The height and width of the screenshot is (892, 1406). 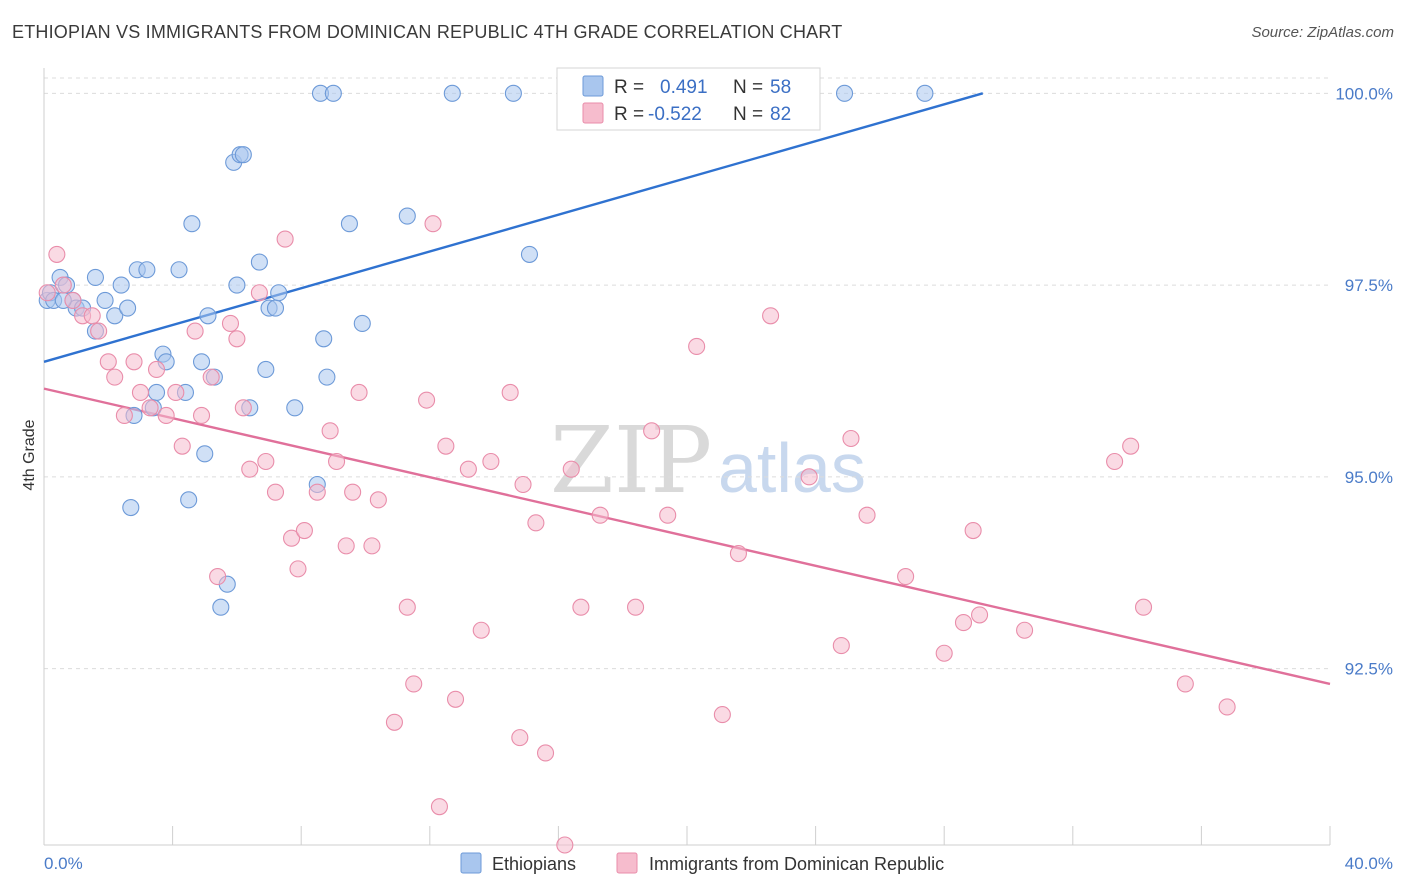 I want to click on legend-n-label-2: N =, so click(x=748, y=114).